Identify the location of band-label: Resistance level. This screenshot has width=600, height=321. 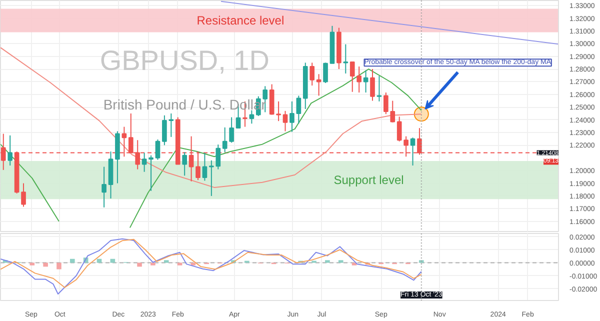
(240, 20).